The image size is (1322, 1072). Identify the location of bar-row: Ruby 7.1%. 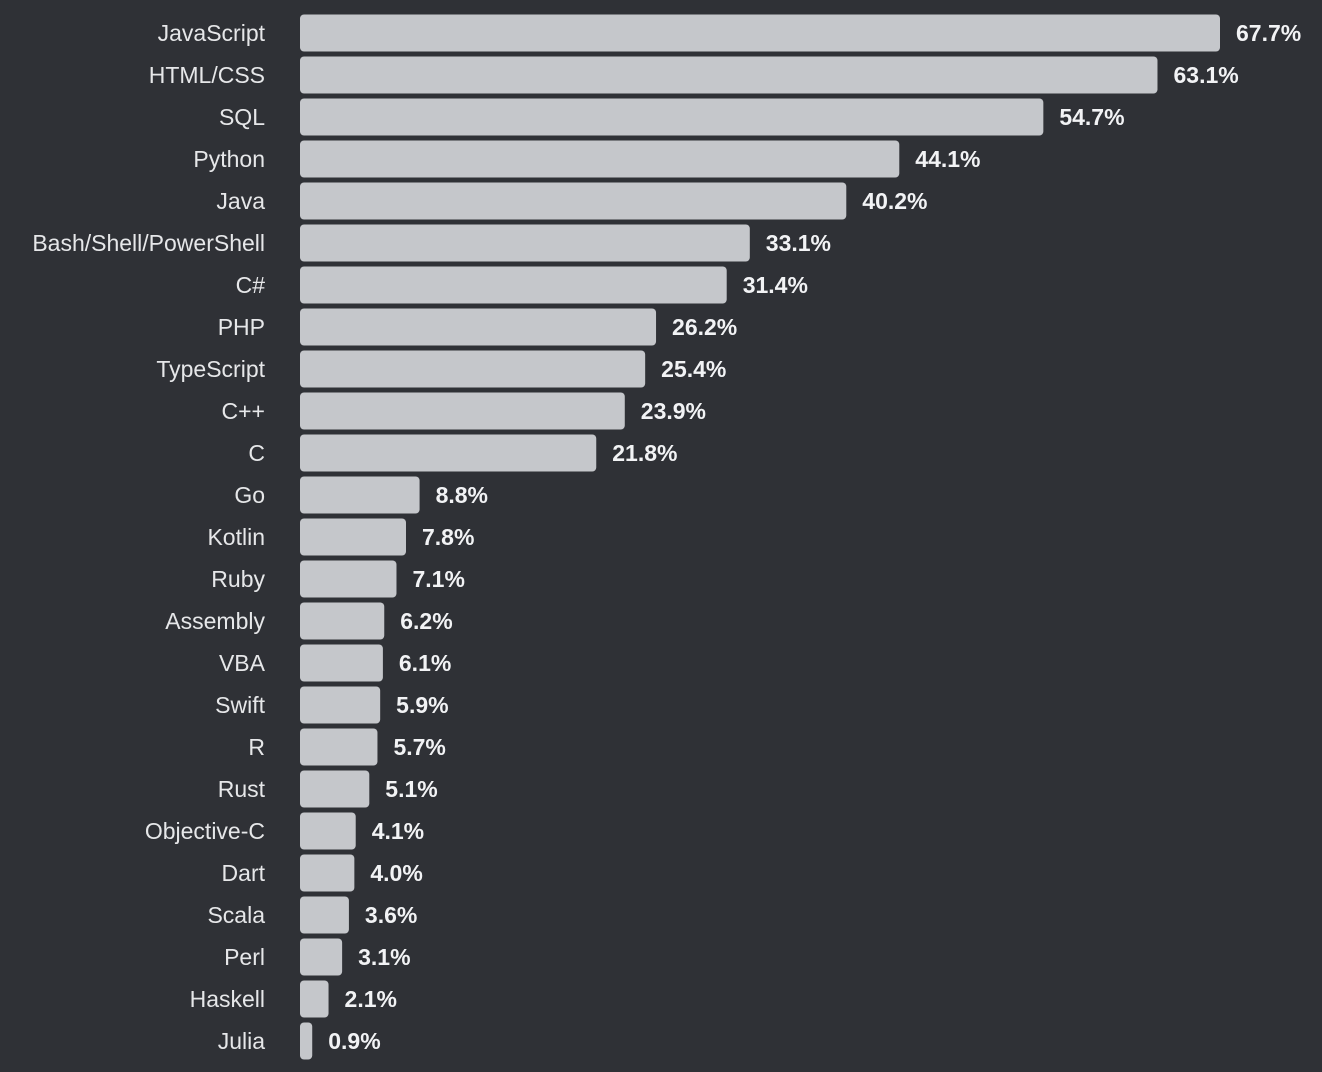
(338, 579).